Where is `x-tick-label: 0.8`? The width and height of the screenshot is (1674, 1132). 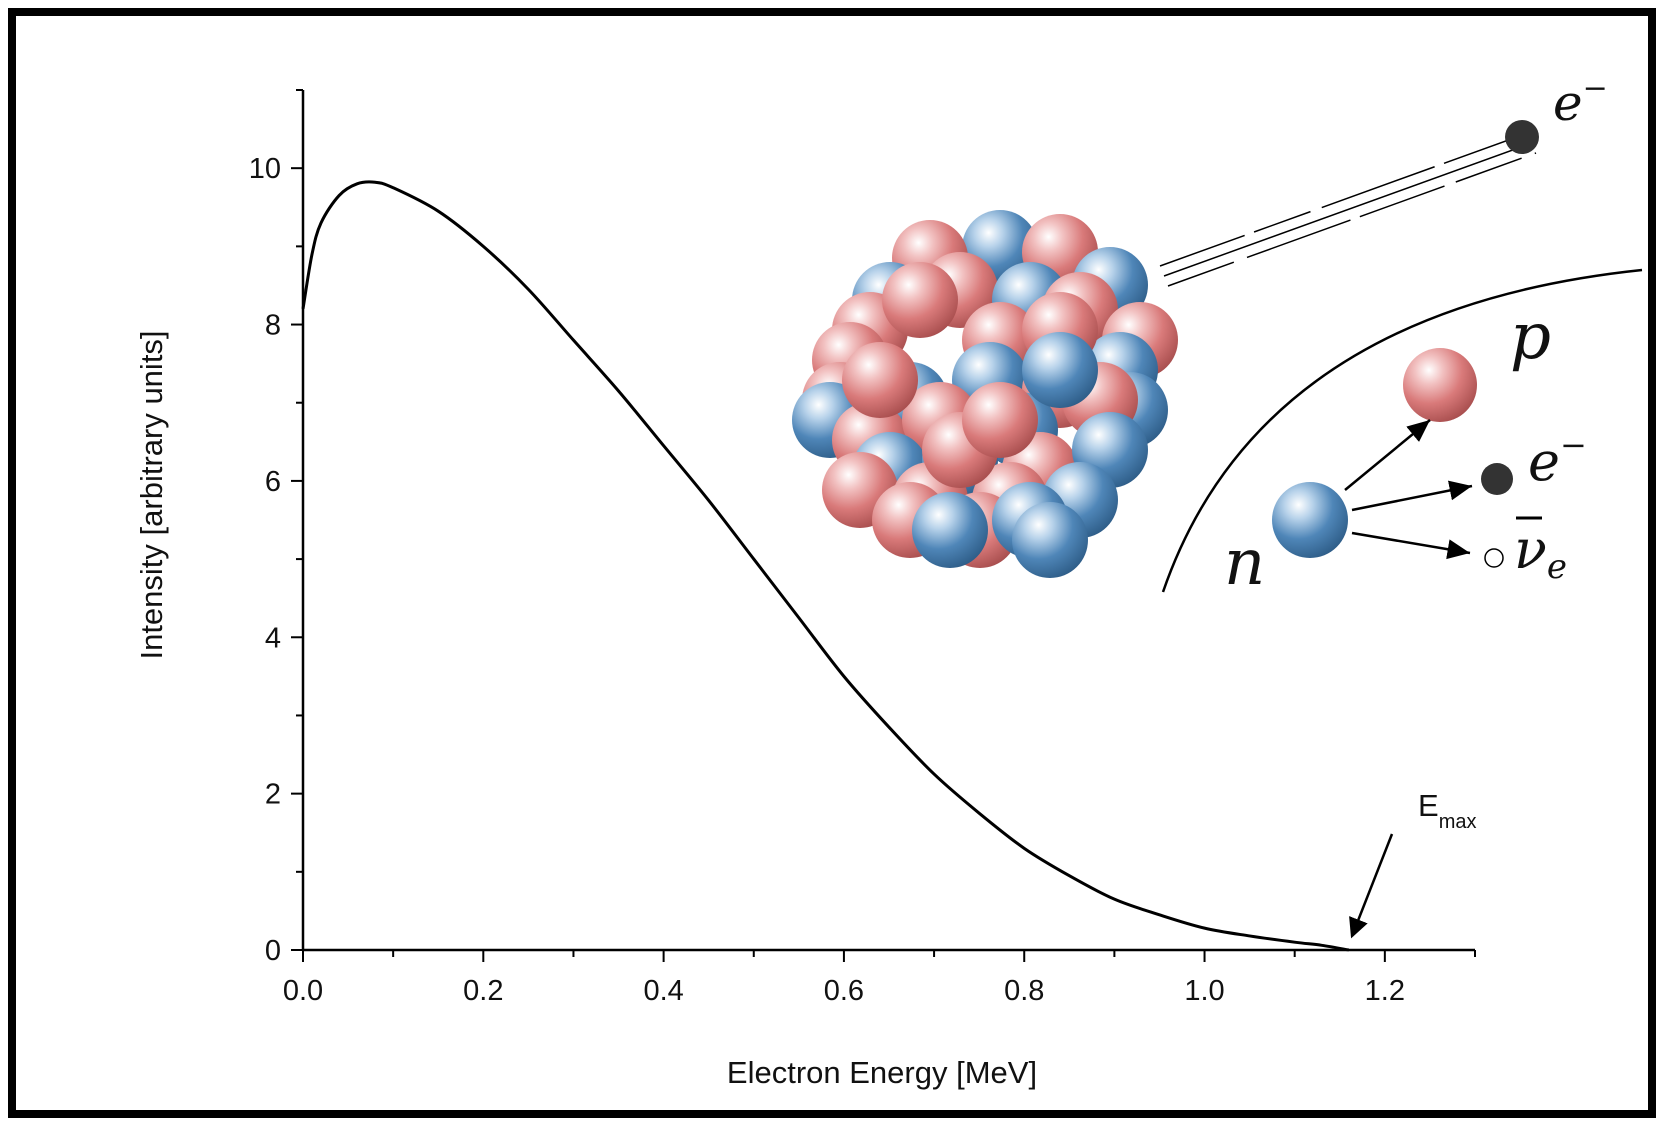
x-tick-label: 0.8 is located at coordinates (1024, 991).